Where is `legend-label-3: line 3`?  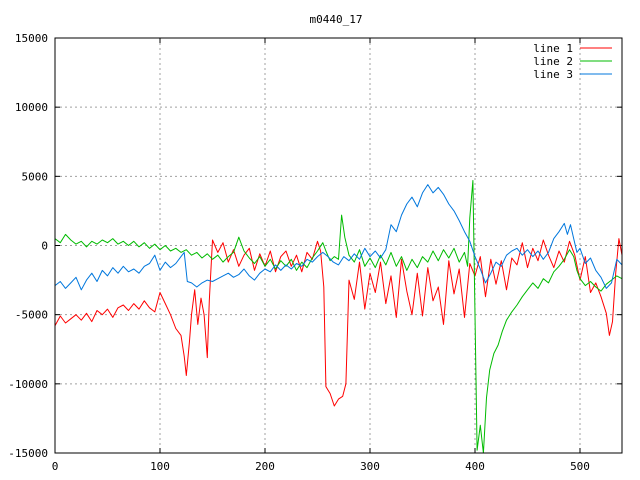
legend-label-3: line 3 is located at coordinates (553, 74).